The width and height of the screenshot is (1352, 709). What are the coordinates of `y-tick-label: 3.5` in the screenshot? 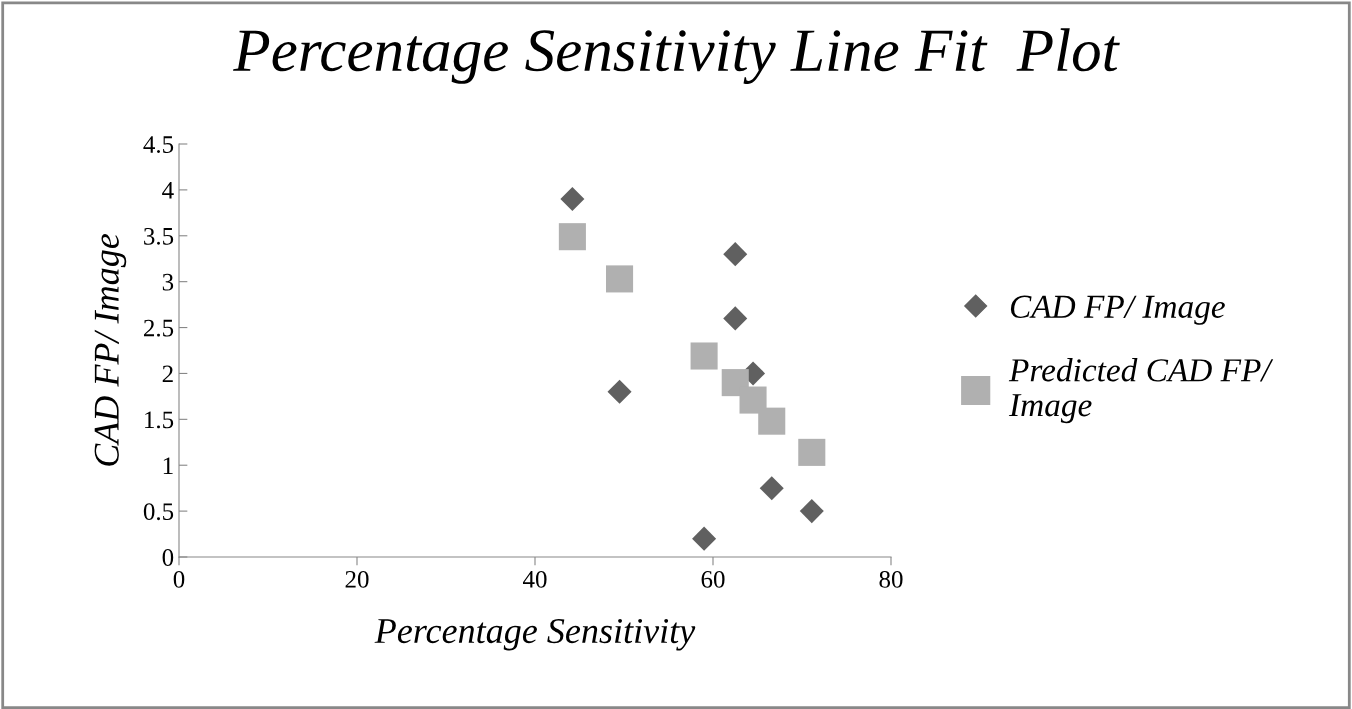 It's located at (159, 236).